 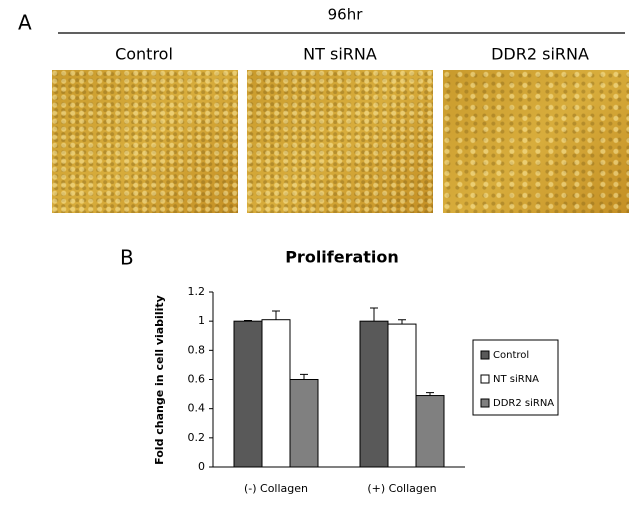 I want to click on chart-title: Proliferation, so click(x=342, y=257).